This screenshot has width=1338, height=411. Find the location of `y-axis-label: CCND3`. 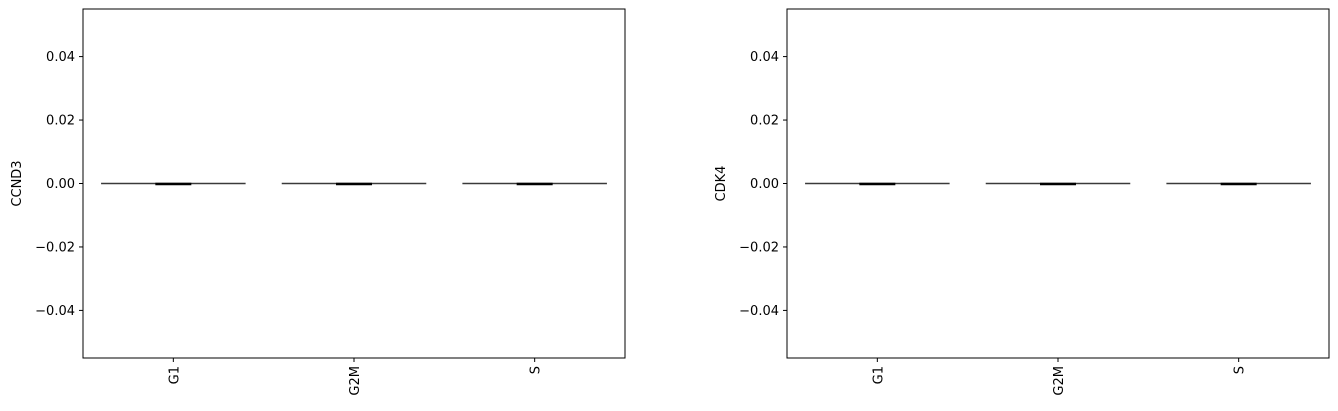

y-axis-label: CCND3 is located at coordinates (17, 183).